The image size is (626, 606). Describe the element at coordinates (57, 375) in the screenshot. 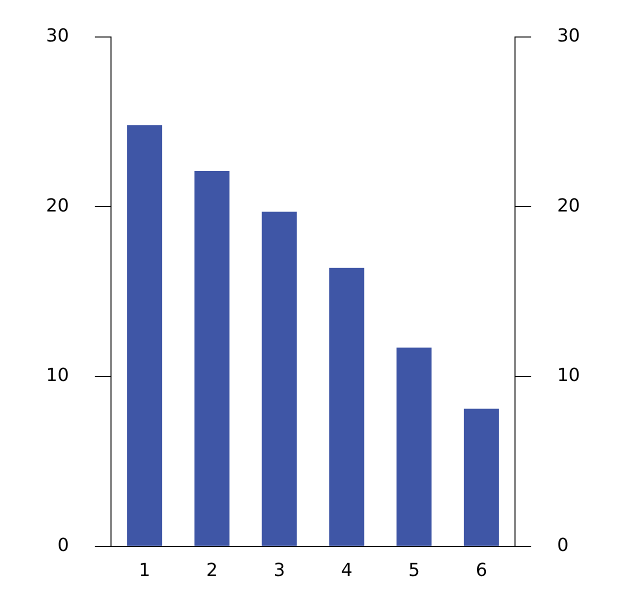

I see `y-tick-label: 10` at that location.